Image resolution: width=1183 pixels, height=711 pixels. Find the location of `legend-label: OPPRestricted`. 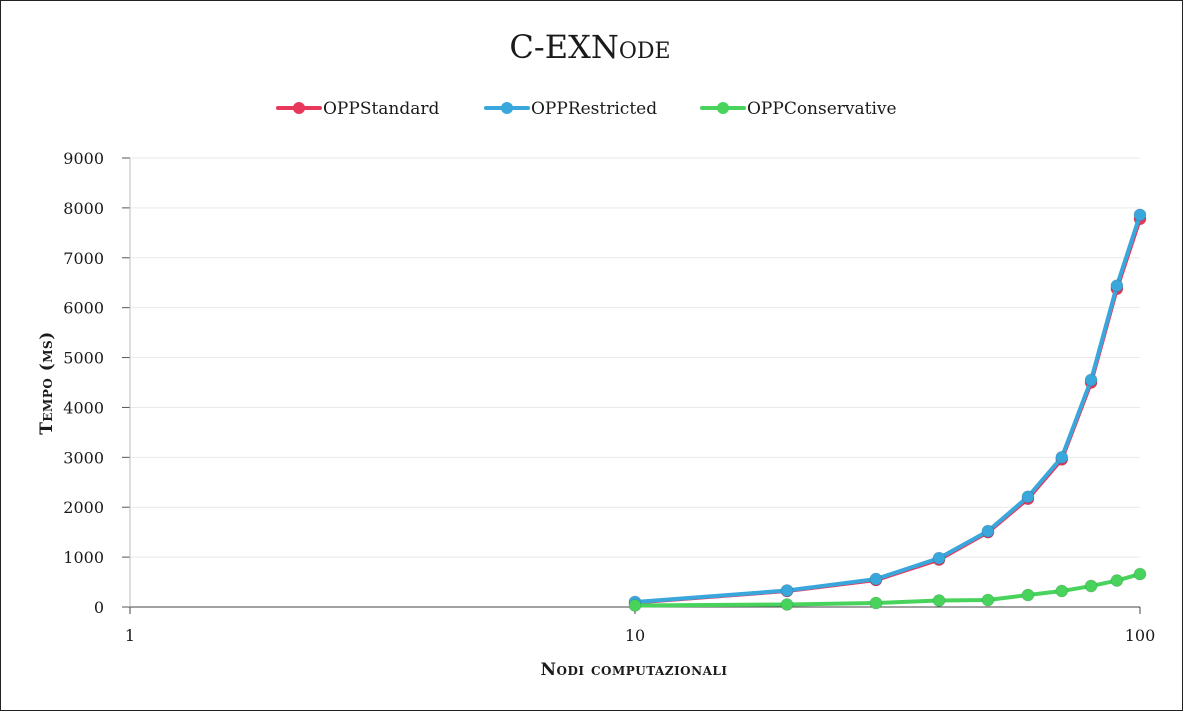

legend-label: OPPRestricted is located at coordinates (594, 109).